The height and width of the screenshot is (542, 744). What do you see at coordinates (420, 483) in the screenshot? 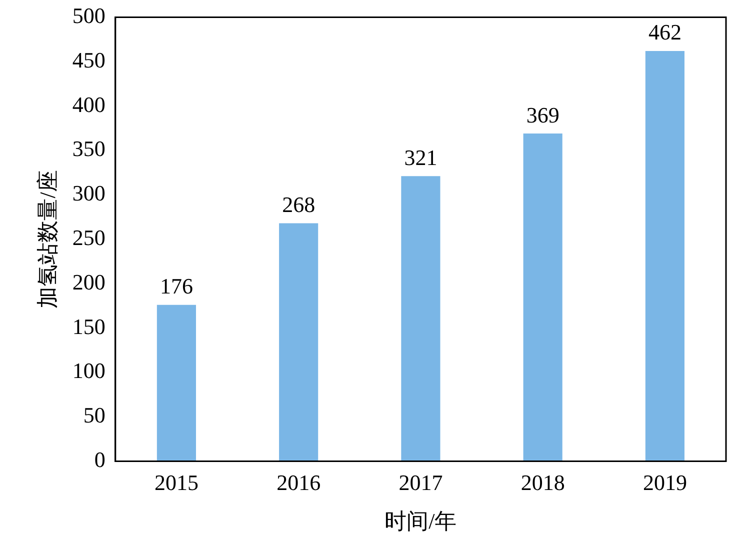
I see `x-tick-label: 2017` at bounding box center [420, 483].